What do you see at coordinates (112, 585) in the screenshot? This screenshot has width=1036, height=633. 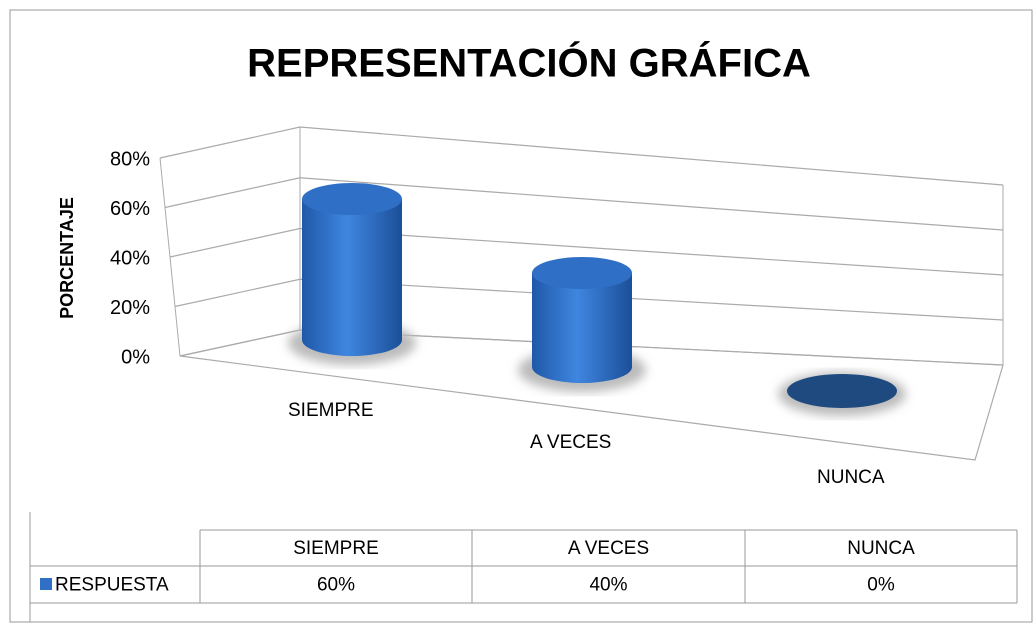 I see `legend-label: RESPUESTA` at bounding box center [112, 585].